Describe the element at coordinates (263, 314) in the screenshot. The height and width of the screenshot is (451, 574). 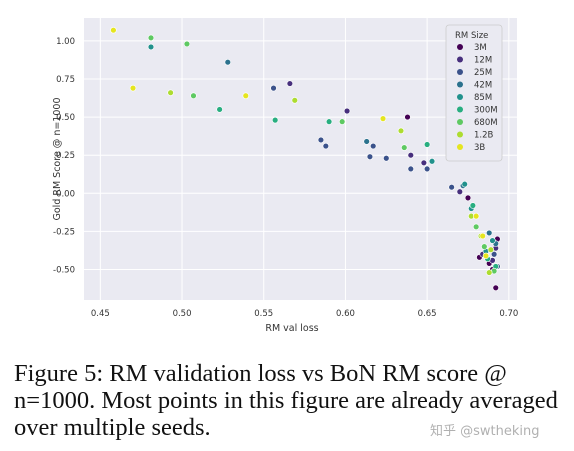
I see `x-tick-label: 0.55` at that location.